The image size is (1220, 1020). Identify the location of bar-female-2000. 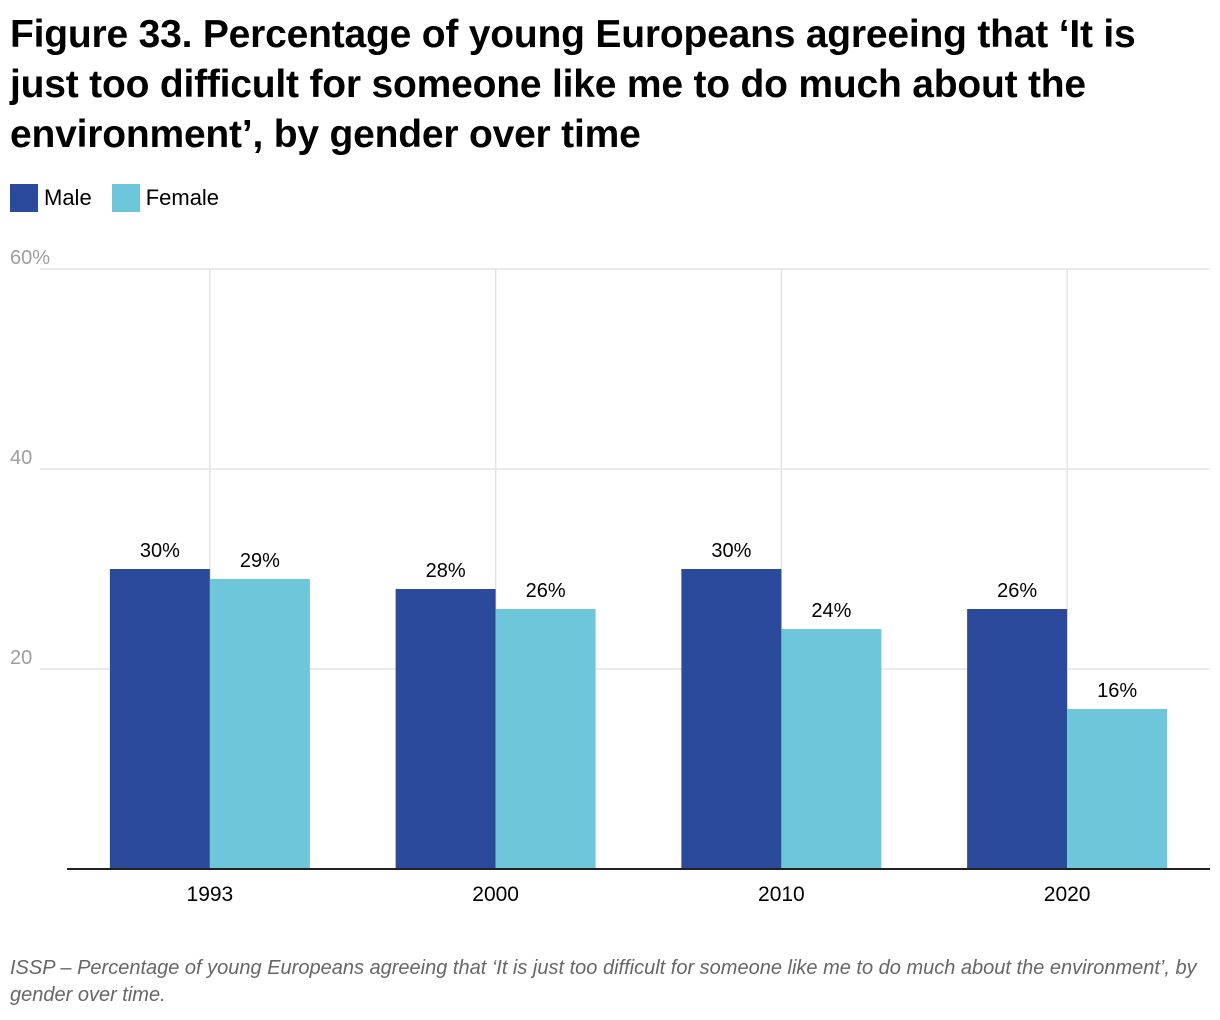
(545, 739).